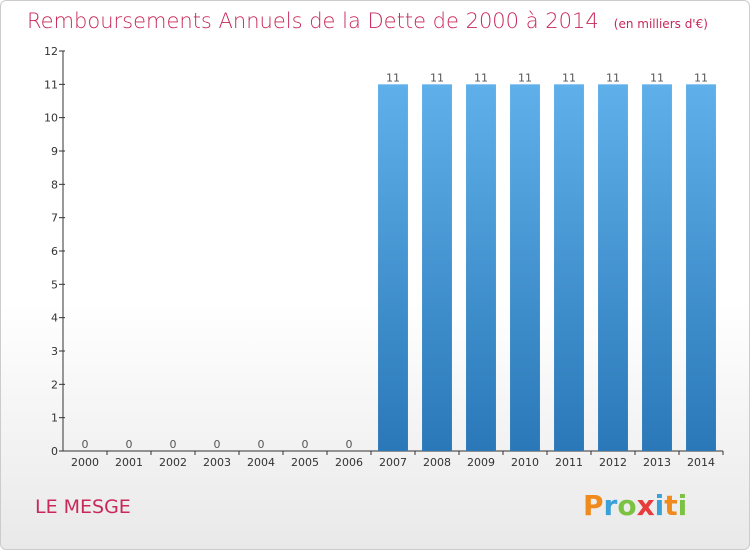 Image resolution: width=750 pixels, height=550 pixels. Describe the element at coordinates (349, 462) in the screenshot. I see `x-tick-label: 2006` at that location.